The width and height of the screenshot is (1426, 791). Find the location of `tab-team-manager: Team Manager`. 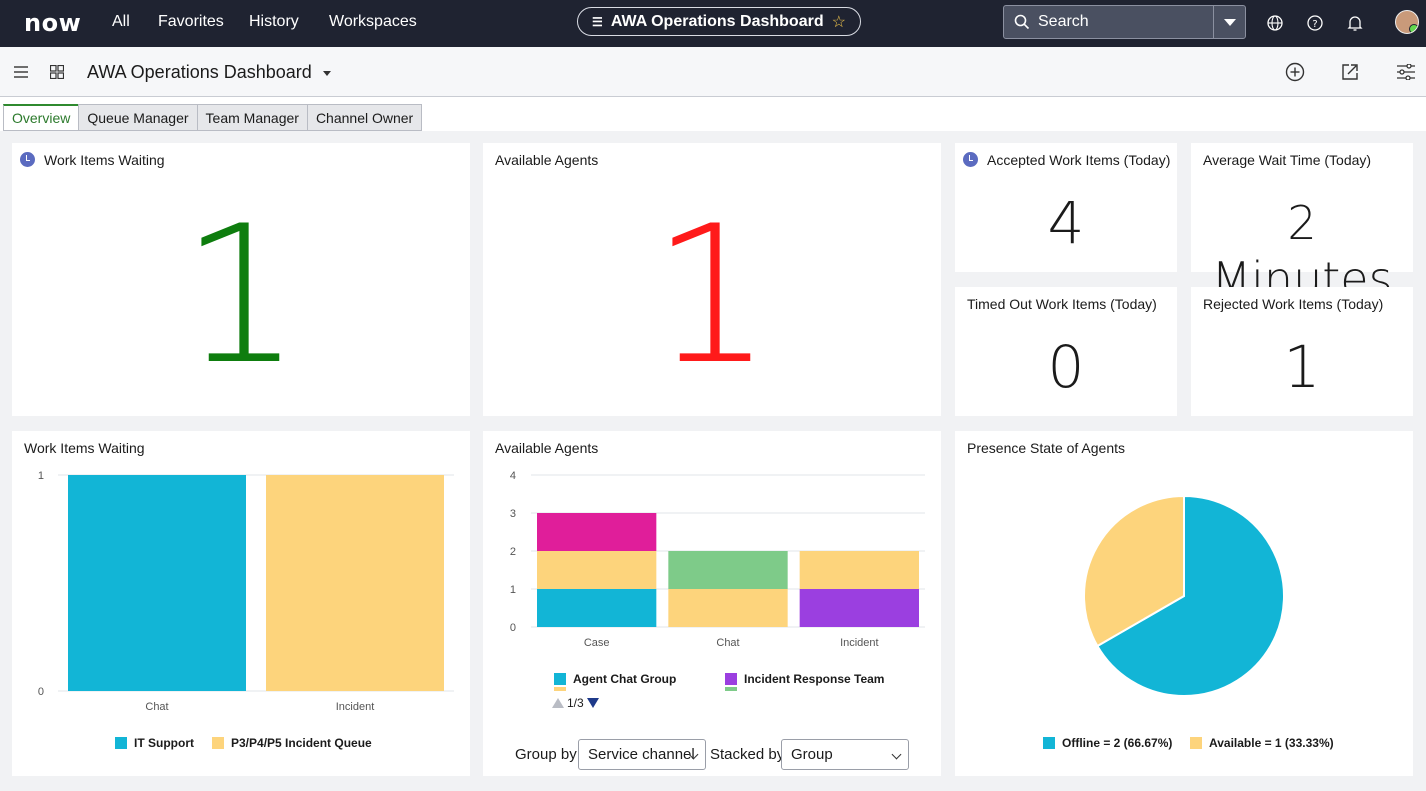

tab-team-manager: Team Manager is located at coordinates (252, 117).